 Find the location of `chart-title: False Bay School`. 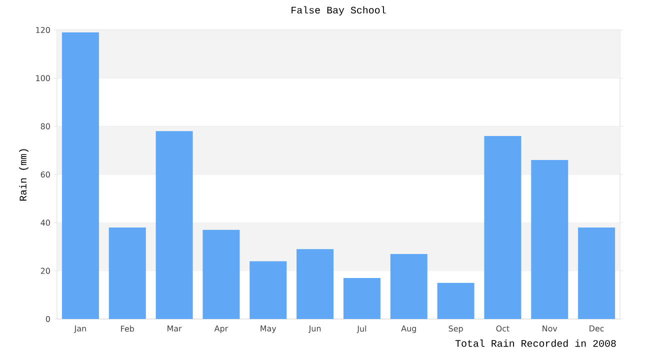

chart-title: False Bay School is located at coordinates (339, 11).